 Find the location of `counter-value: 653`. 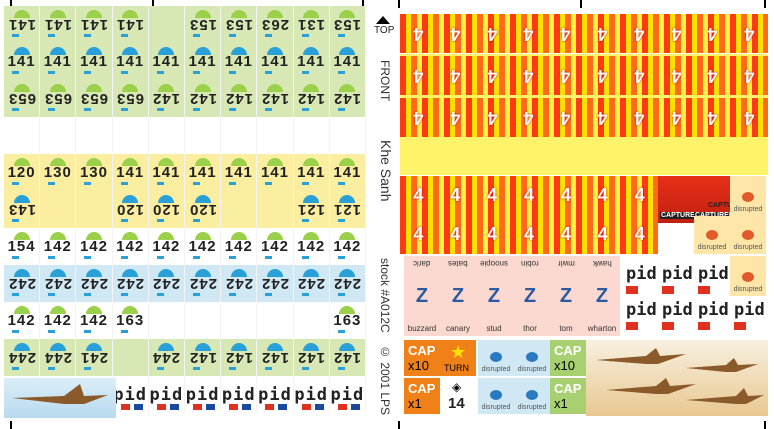

counter-value: 653 is located at coordinates (93, 98).